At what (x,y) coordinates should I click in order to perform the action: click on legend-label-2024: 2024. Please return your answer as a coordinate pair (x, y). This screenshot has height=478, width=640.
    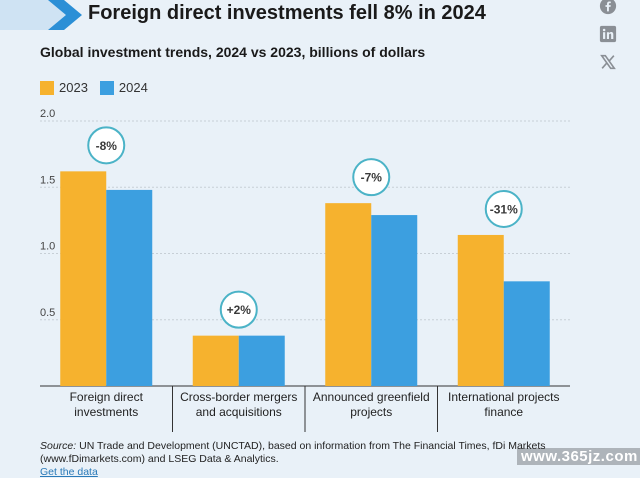
    Looking at the image, I should click on (133, 87).